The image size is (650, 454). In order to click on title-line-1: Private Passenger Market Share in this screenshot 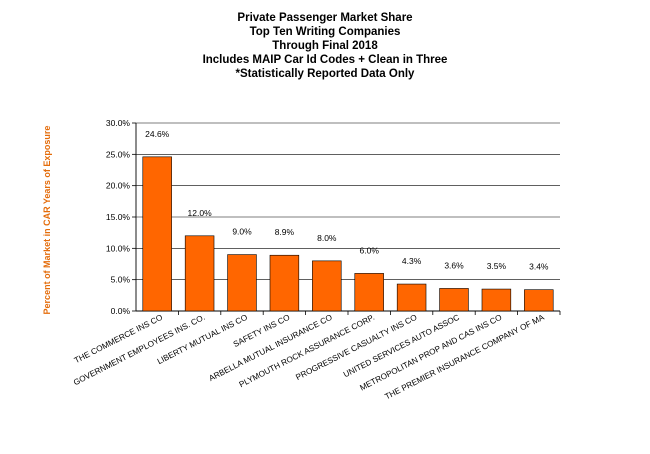, I will do `click(325, 18)`.